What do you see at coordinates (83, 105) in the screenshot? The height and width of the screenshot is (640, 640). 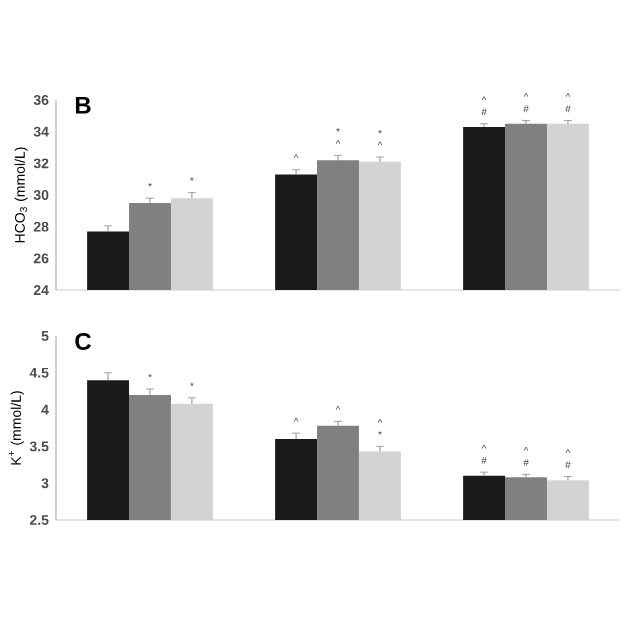 I see `chart-title: B` at bounding box center [83, 105].